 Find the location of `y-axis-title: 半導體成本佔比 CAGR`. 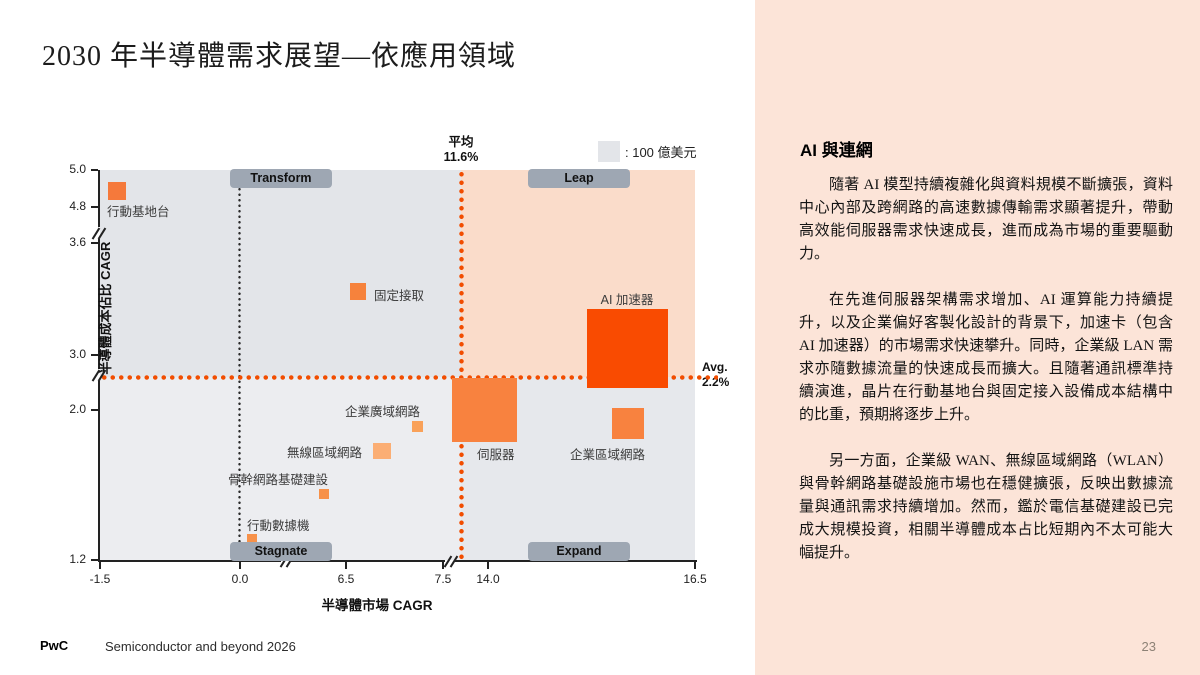

y-axis-title: 半導體成本佔比 CAGR is located at coordinates (105, 308).